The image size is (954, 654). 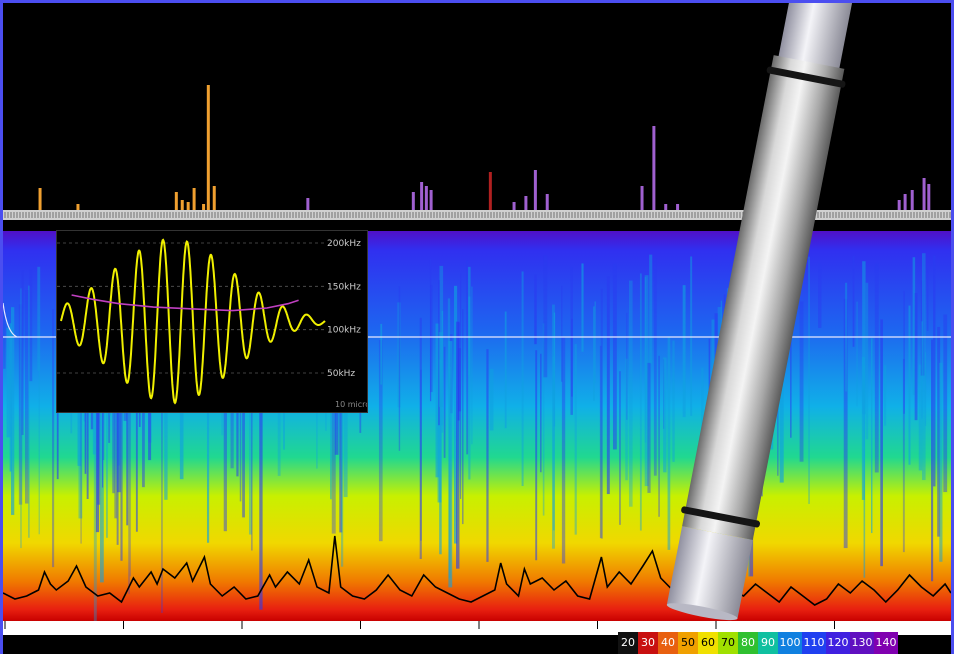 I want to click on timeline-strip, so click(x=477, y=215).